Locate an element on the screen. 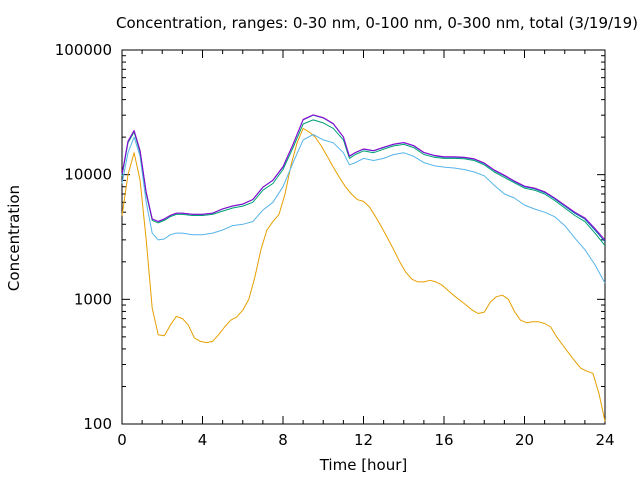 The height and width of the screenshot is (480, 640). x-tick-label: 12 is located at coordinates (363, 440).